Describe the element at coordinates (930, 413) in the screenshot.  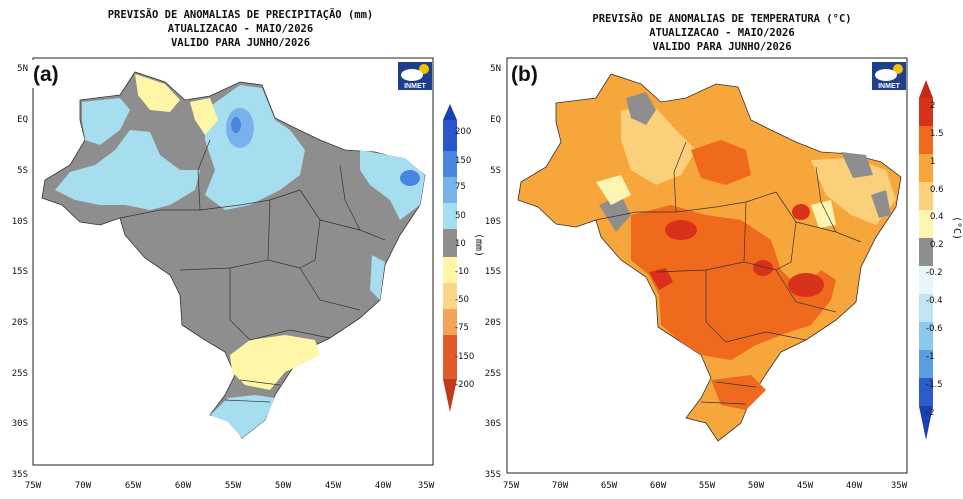
I see `colorbar-label: -2` at that location.